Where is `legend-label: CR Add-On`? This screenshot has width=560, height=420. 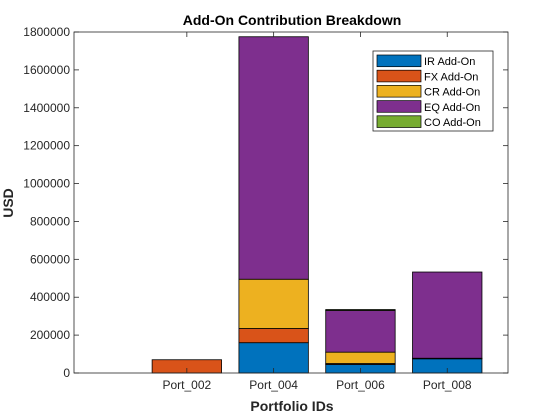 legend-label: CR Add-On is located at coordinates (452, 93).